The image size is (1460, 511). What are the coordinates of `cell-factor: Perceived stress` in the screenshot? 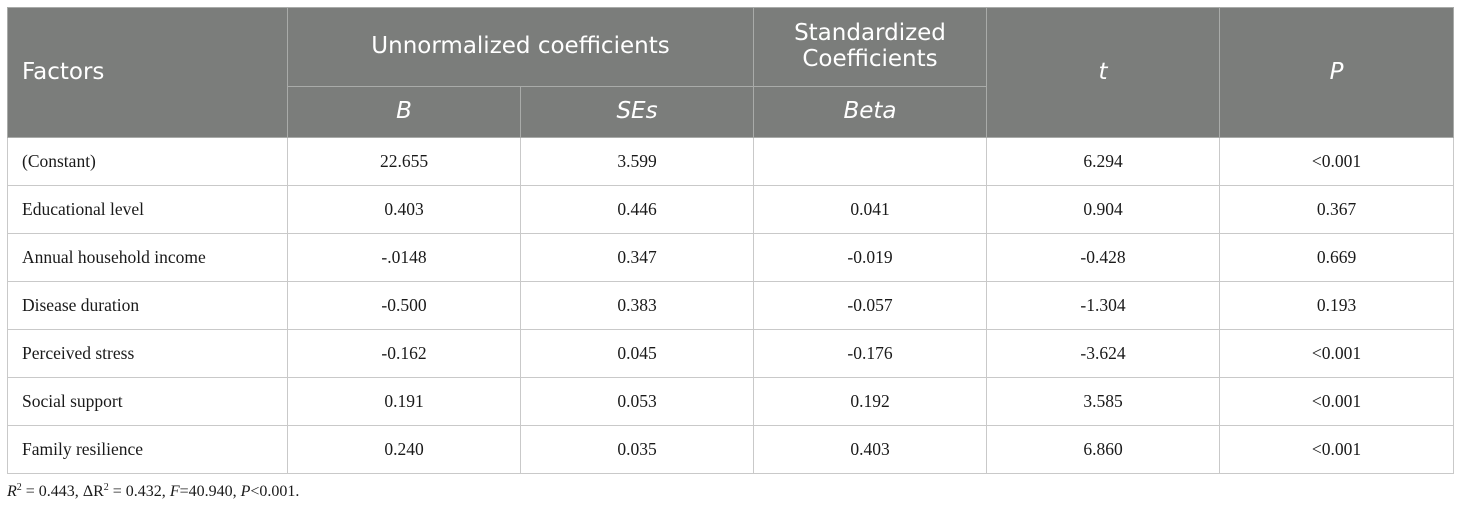 It's located at (147, 353).